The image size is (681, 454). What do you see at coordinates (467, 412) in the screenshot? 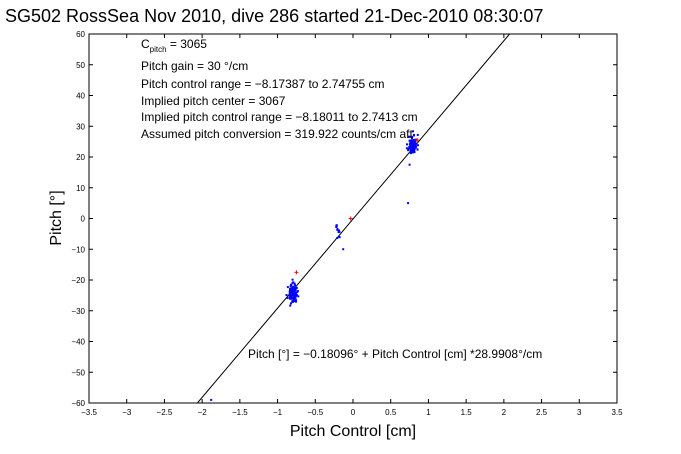
I see `x-tick-label: 1.5` at bounding box center [467, 412].